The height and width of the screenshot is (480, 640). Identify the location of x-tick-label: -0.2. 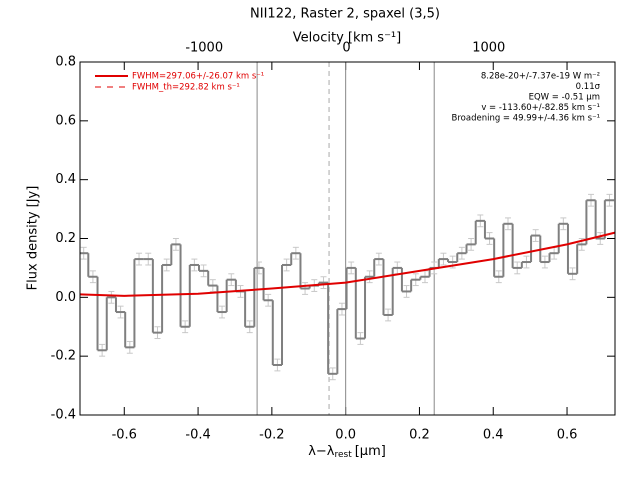
(271, 435).